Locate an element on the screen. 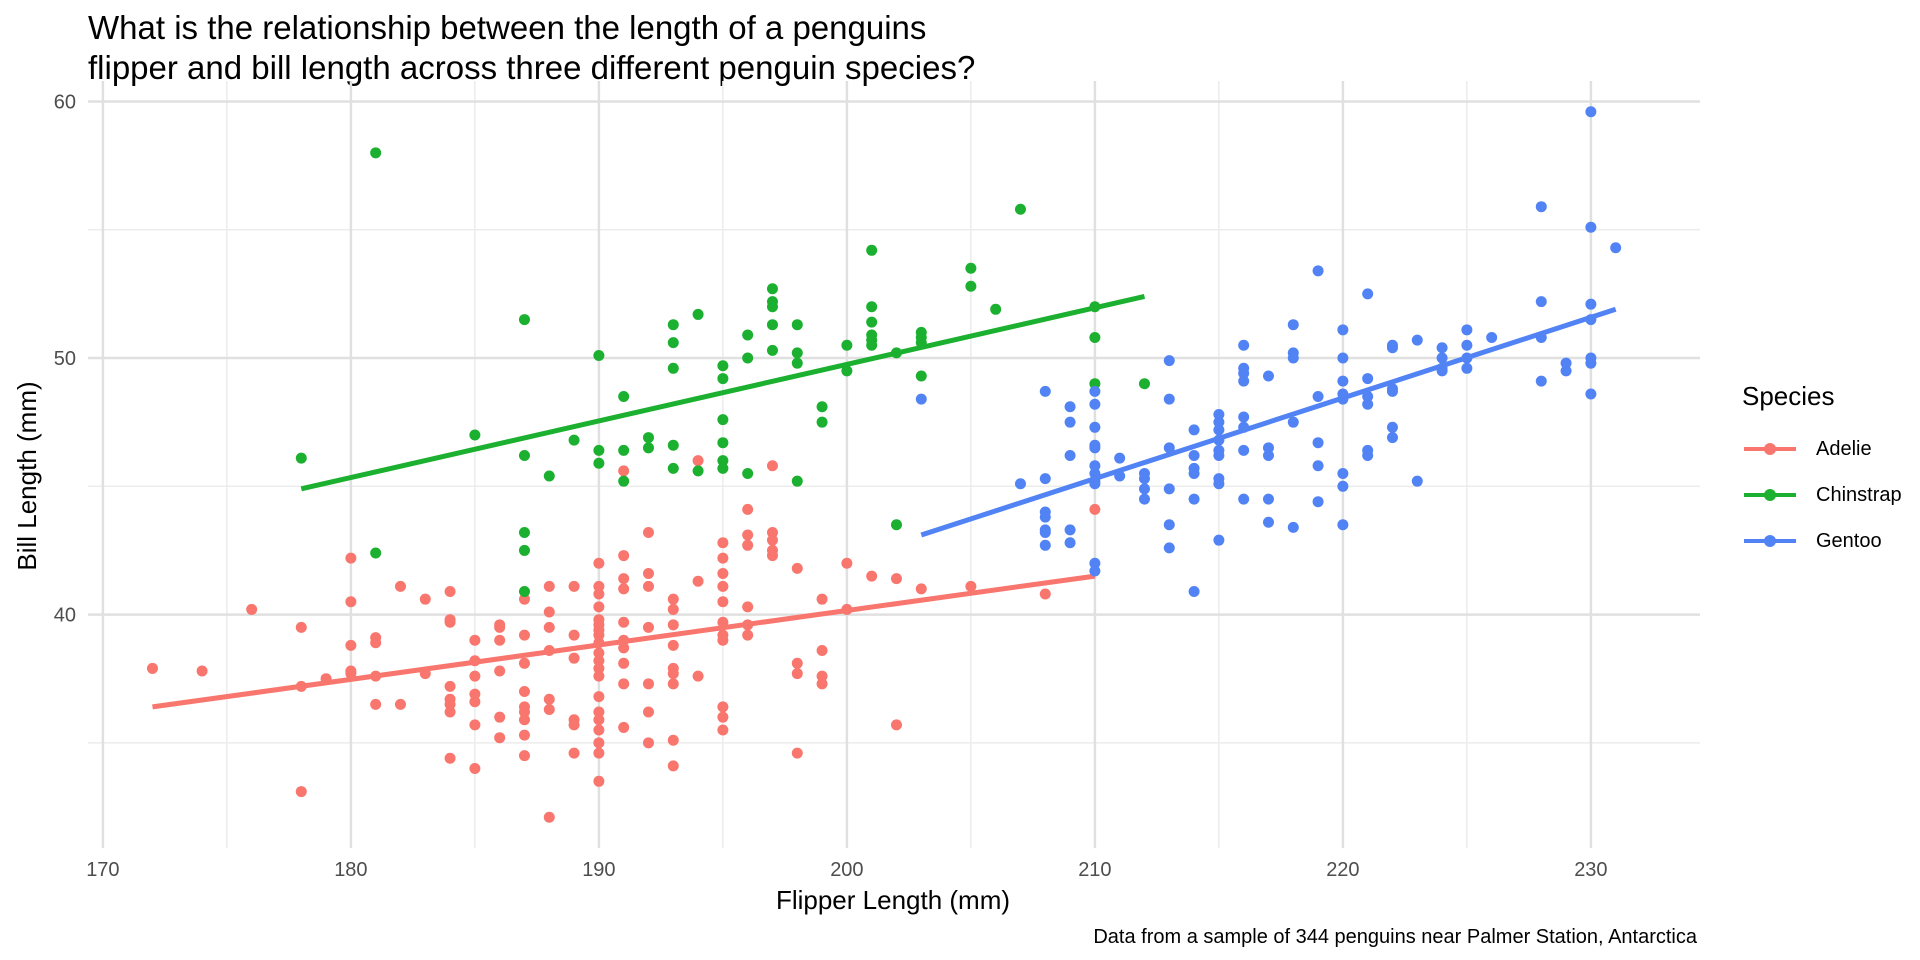 Image resolution: width=1920 pixels, height=960 pixels. x-tick-label: 210 is located at coordinates (1094, 870).